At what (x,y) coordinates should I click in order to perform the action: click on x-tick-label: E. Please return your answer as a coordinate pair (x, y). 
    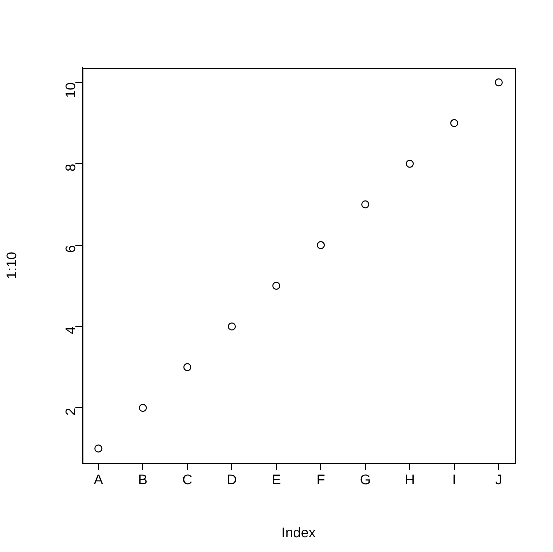
    Looking at the image, I should click on (277, 480).